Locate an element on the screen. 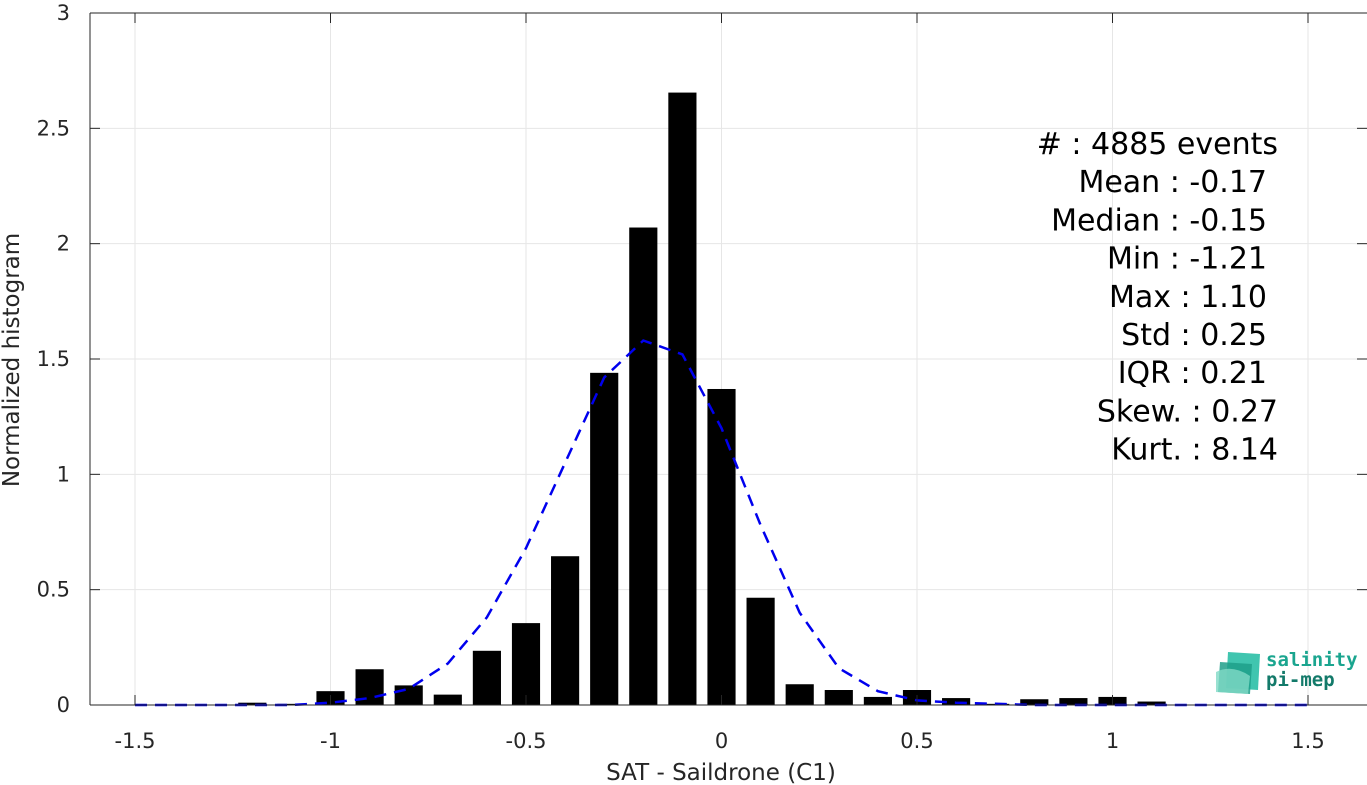 Image resolution: width=1367 pixels, height=785 pixels. stat-line: # : 4885 events is located at coordinates (1157, 144).